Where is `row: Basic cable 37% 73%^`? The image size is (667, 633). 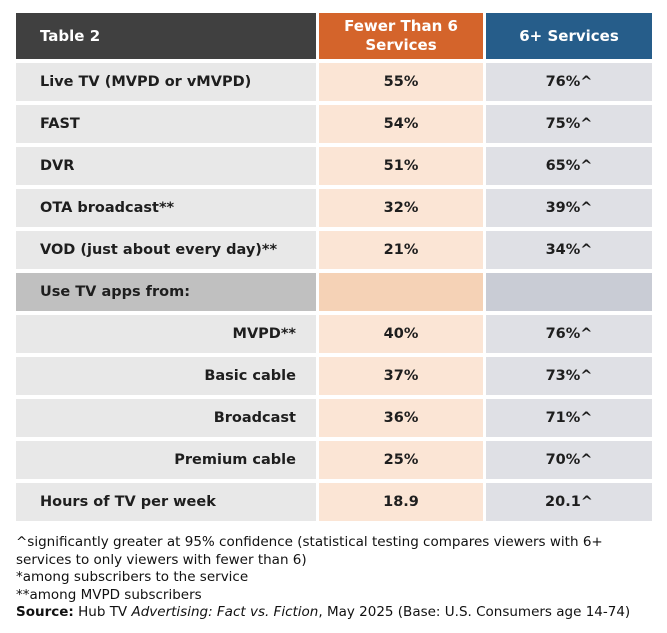 row: Basic cable 37% 73%^ is located at coordinates (334, 376).